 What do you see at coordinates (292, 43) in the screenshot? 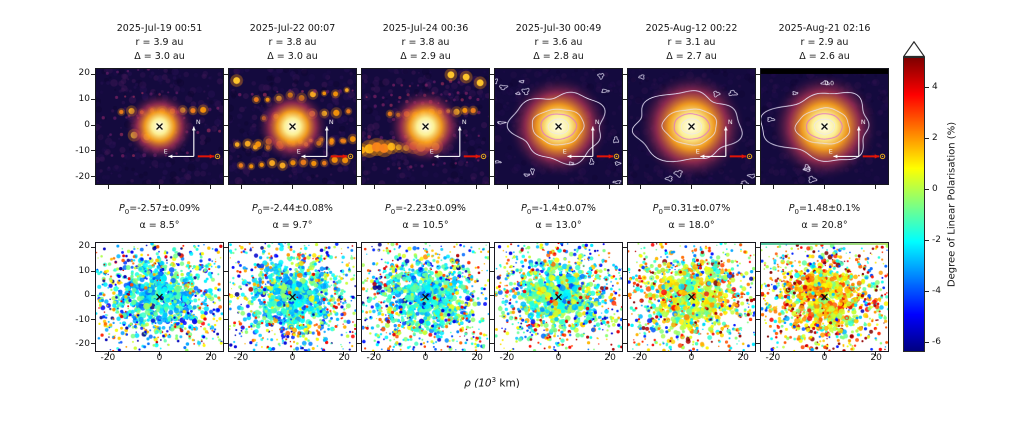
I see `panel-title: 2025-Jul-22 00:07 r = 3.8 au Δ = 3.0 au` at bounding box center [292, 43].